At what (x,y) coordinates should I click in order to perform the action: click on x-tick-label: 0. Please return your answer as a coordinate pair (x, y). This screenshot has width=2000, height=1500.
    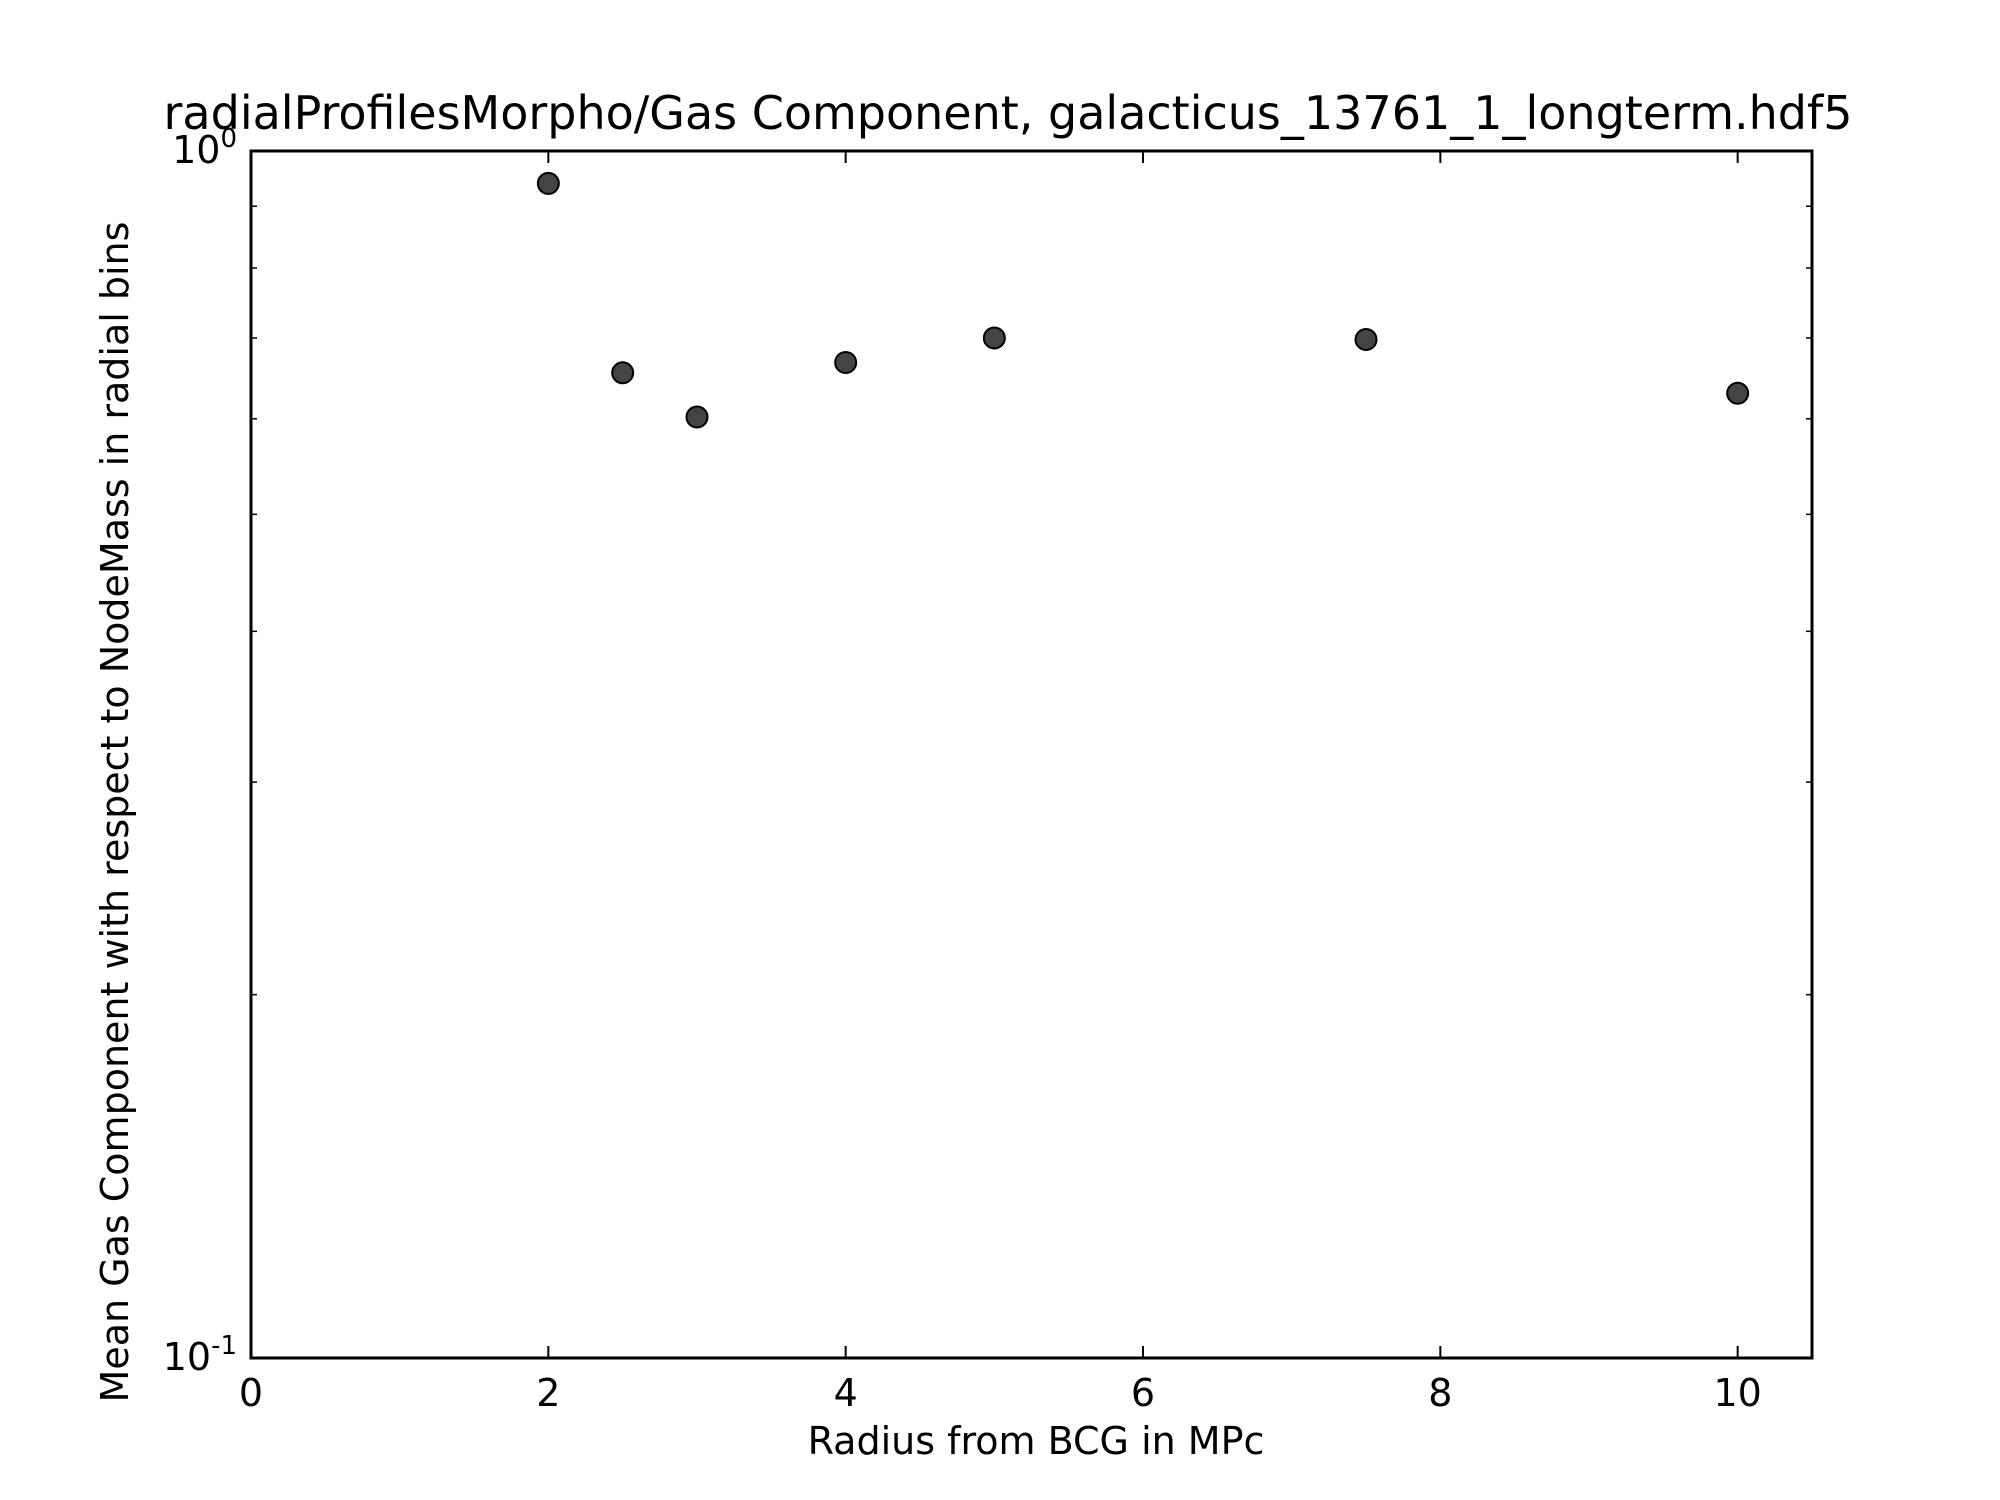
    Looking at the image, I should click on (251, 1393).